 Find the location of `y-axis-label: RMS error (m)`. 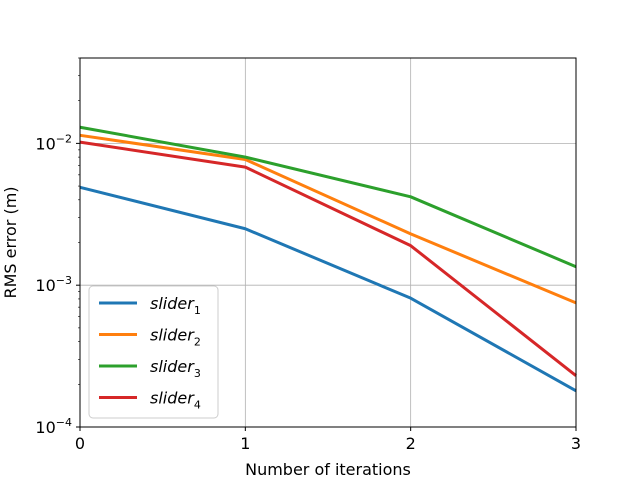

y-axis-label: RMS error (m) is located at coordinates (10, 242).